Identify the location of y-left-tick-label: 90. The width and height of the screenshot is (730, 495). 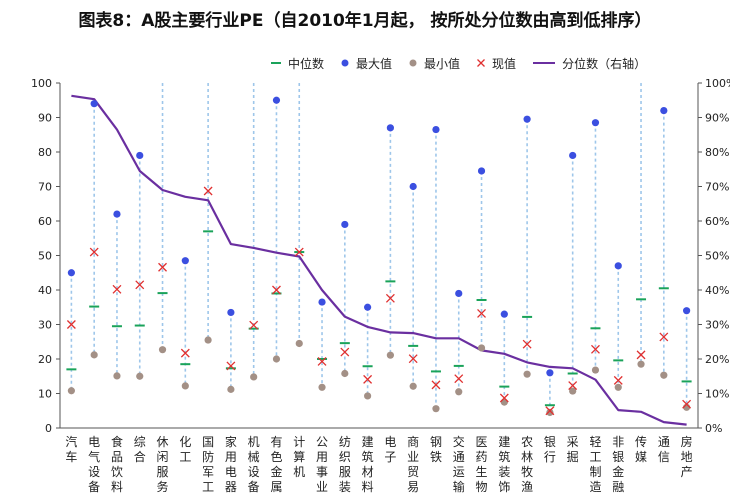
(45, 118).